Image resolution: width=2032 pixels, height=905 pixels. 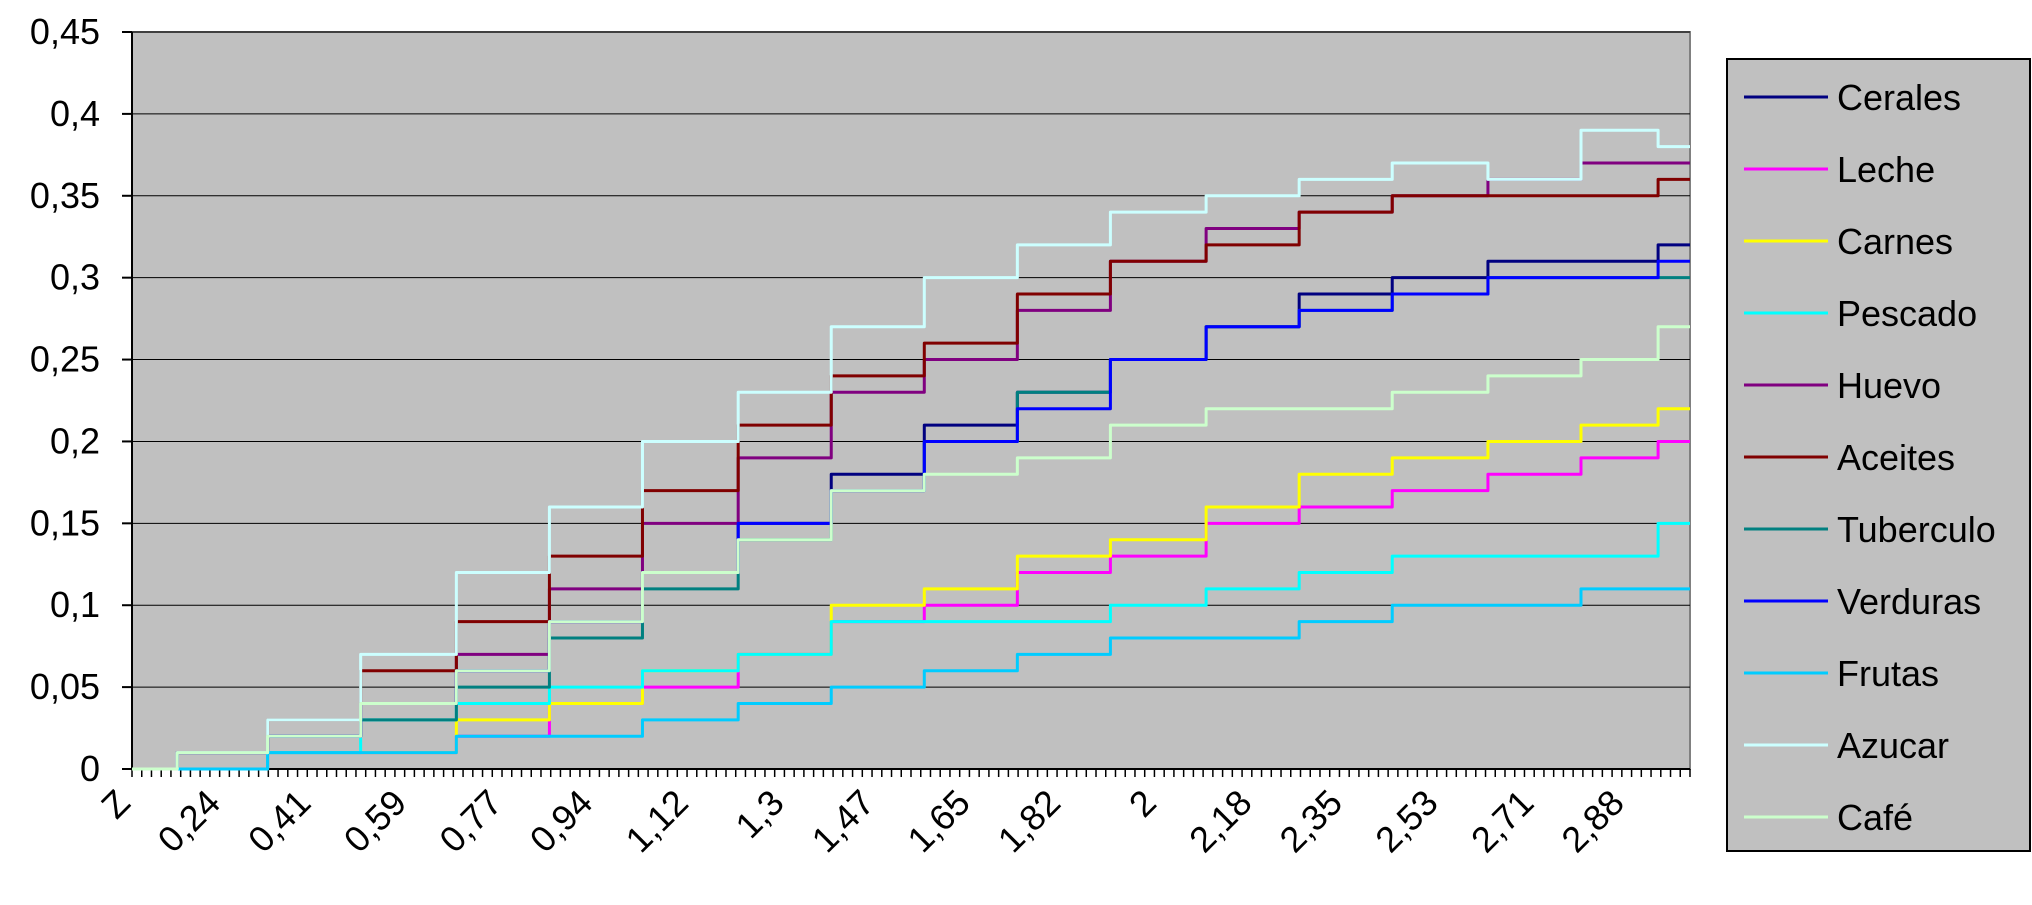 What do you see at coordinates (65, 31) in the screenshot?
I see `y-tick-label: 0,45` at bounding box center [65, 31].